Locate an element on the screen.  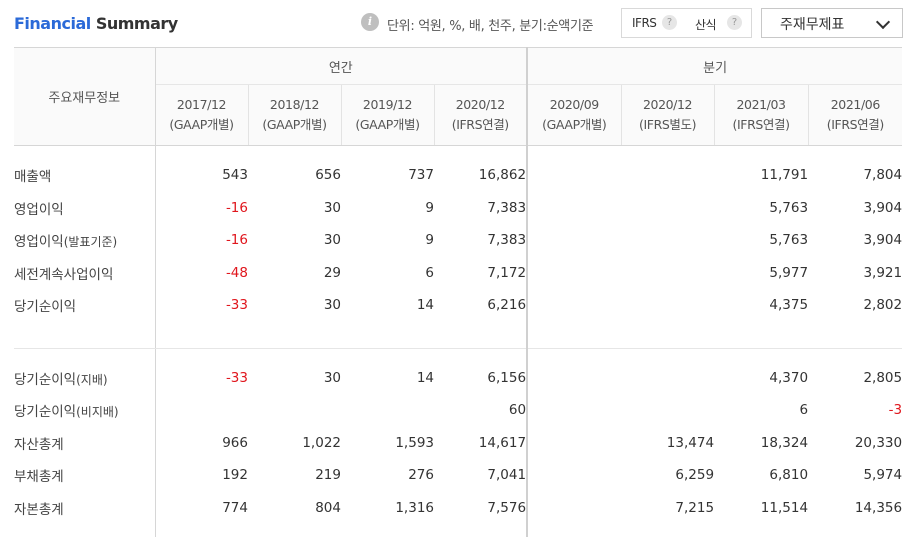
row-label: 영업이익(발표기준) is located at coordinates (84, 240).